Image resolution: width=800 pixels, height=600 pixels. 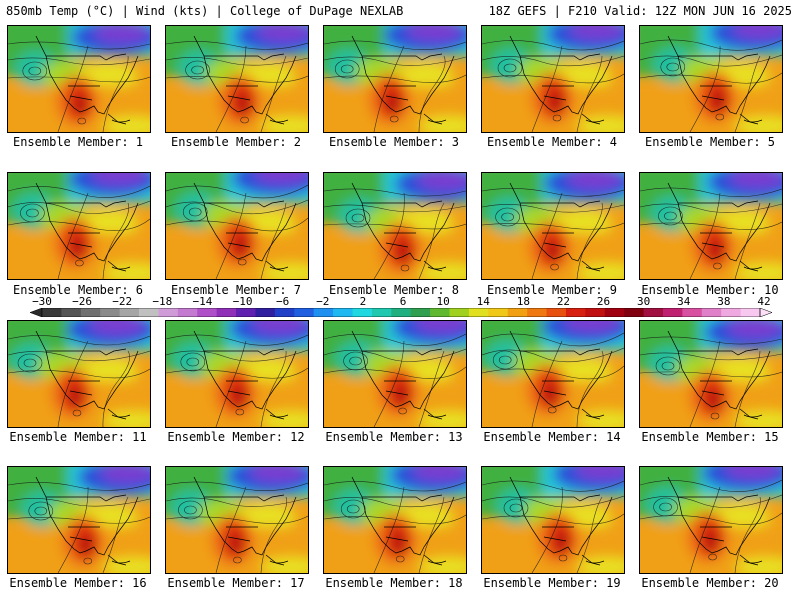 I want to click on colorbar-tick-label: −14, so click(x=202, y=301).